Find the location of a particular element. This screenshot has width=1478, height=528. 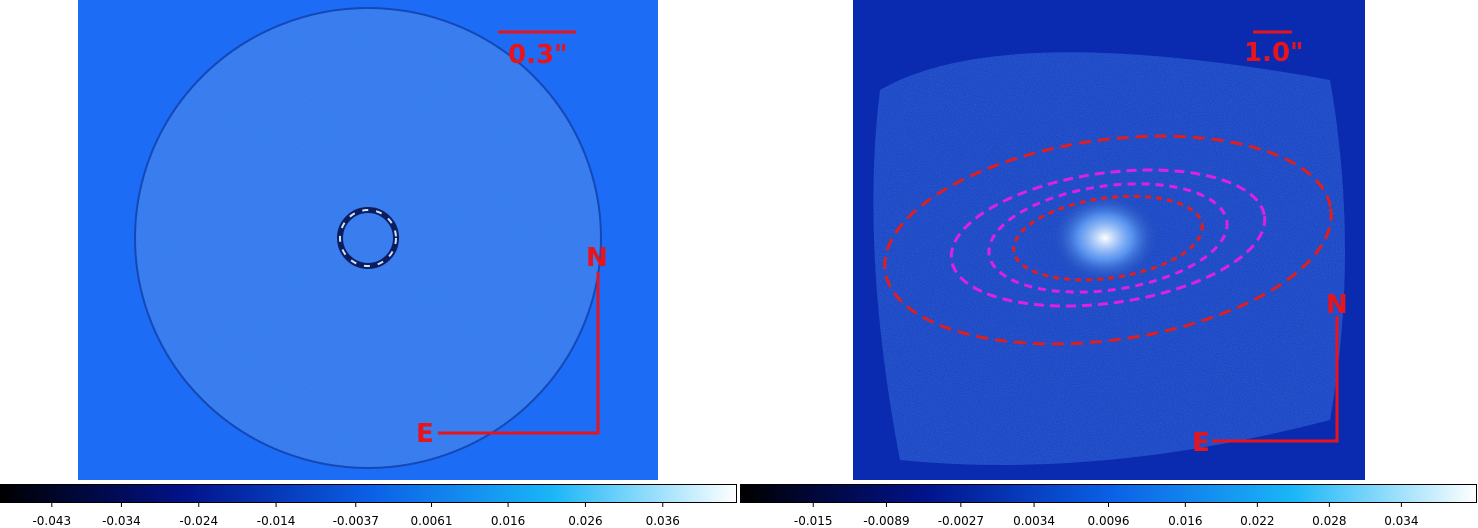

colorbar-tick-label: 0.022 is located at coordinates (1257, 521).